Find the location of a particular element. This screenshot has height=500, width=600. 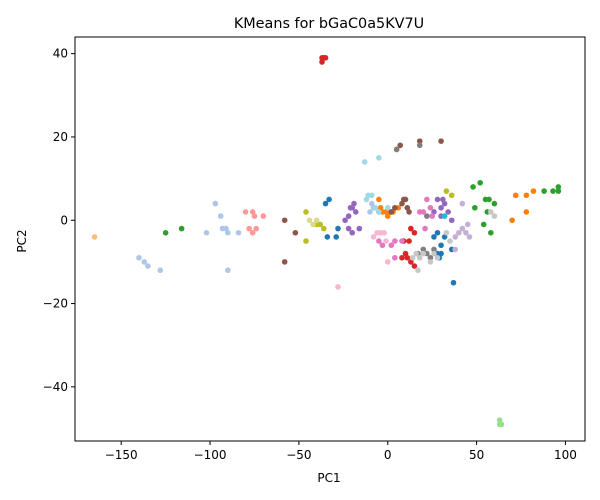

x-tick-label: −100 is located at coordinates (210, 455).